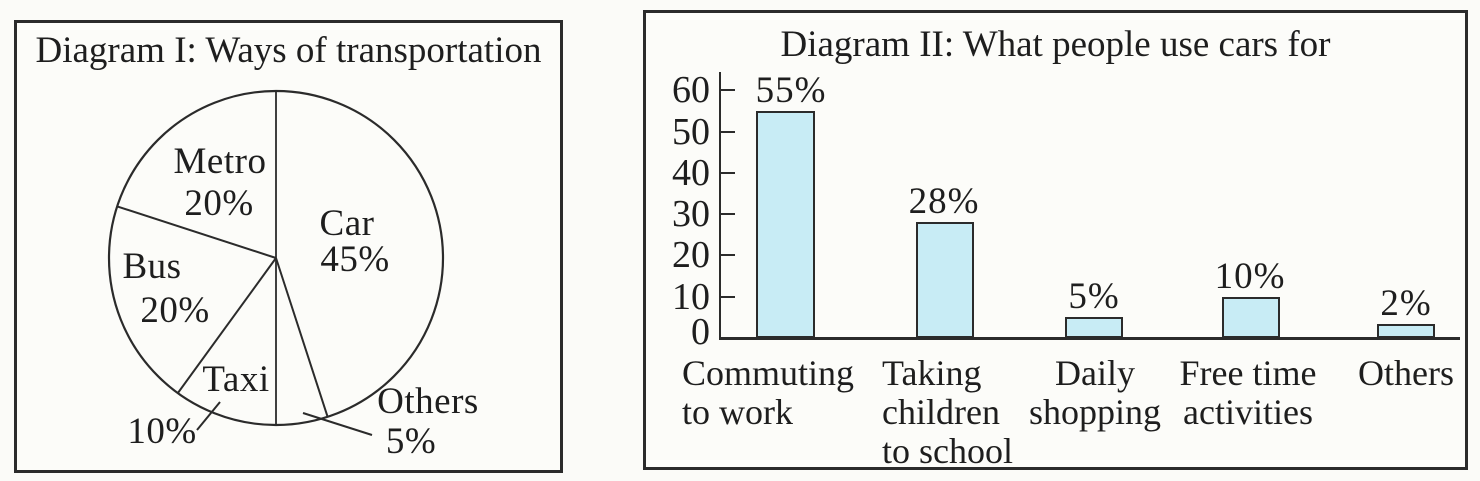  I want to click on y-tick-label-10: 10, so click(691, 296).